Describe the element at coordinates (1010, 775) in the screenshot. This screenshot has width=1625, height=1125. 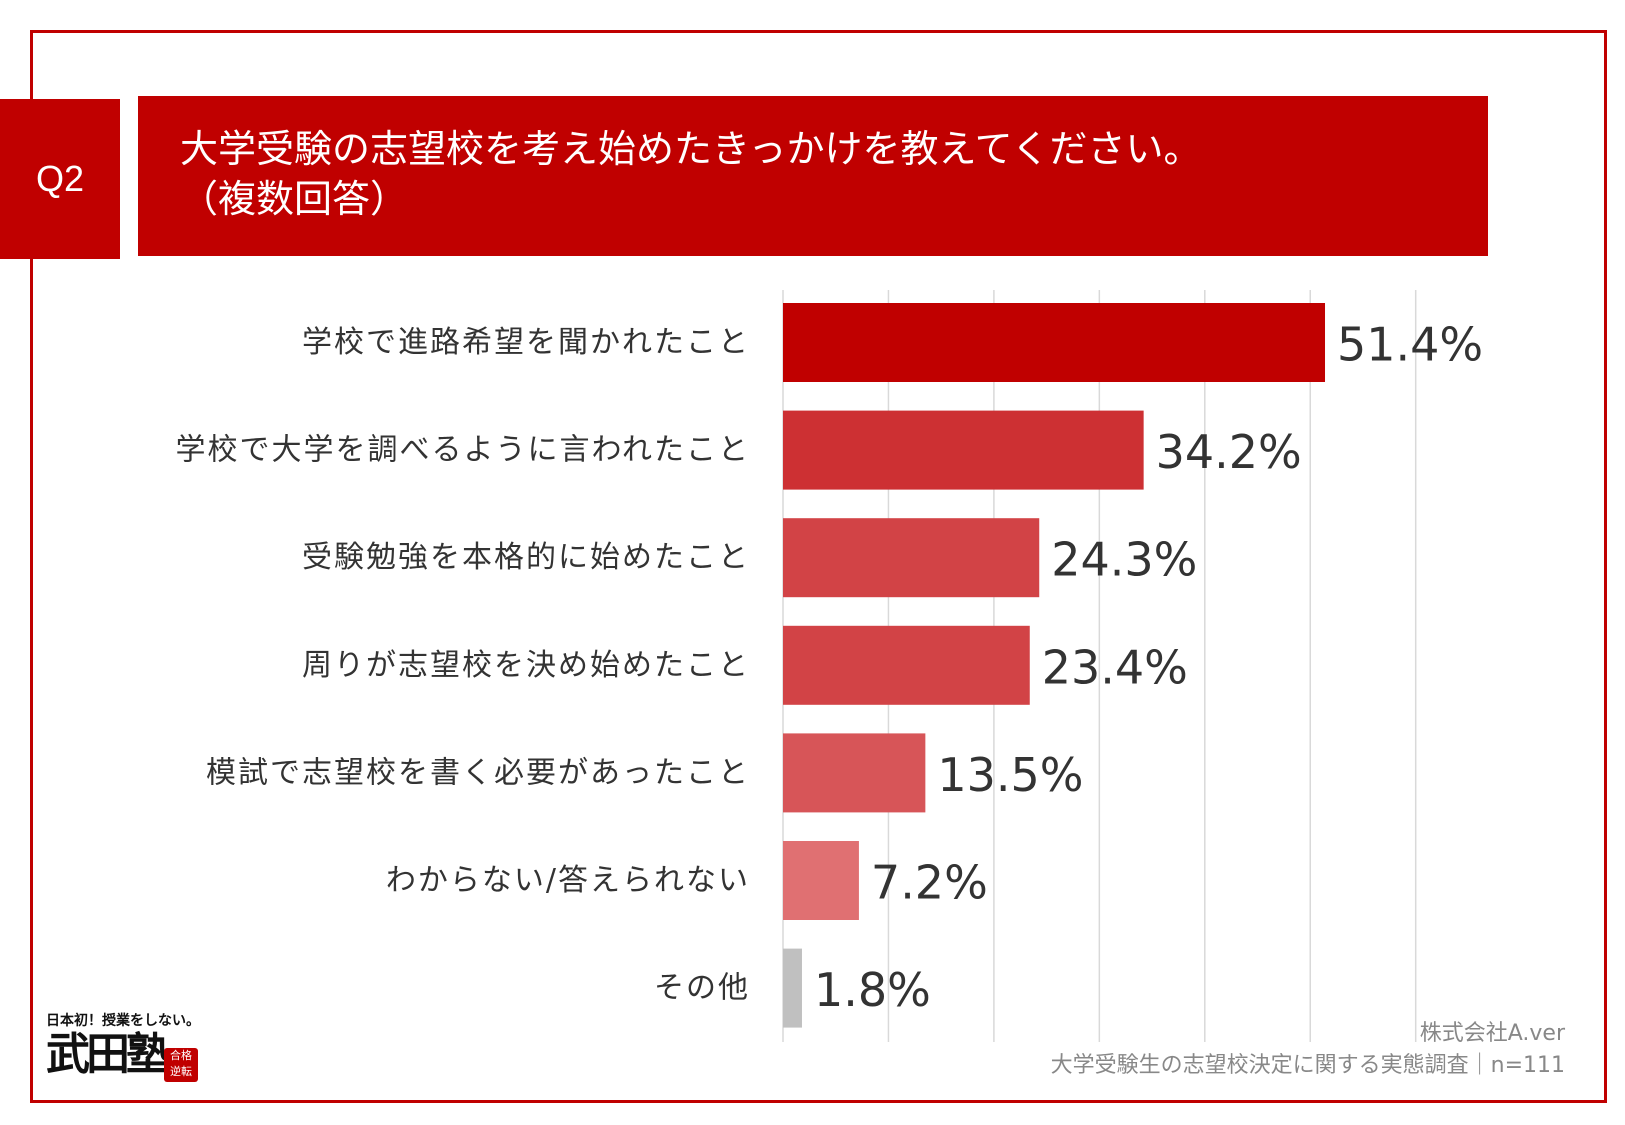
I see `value-label-5: 13.5%` at that location.